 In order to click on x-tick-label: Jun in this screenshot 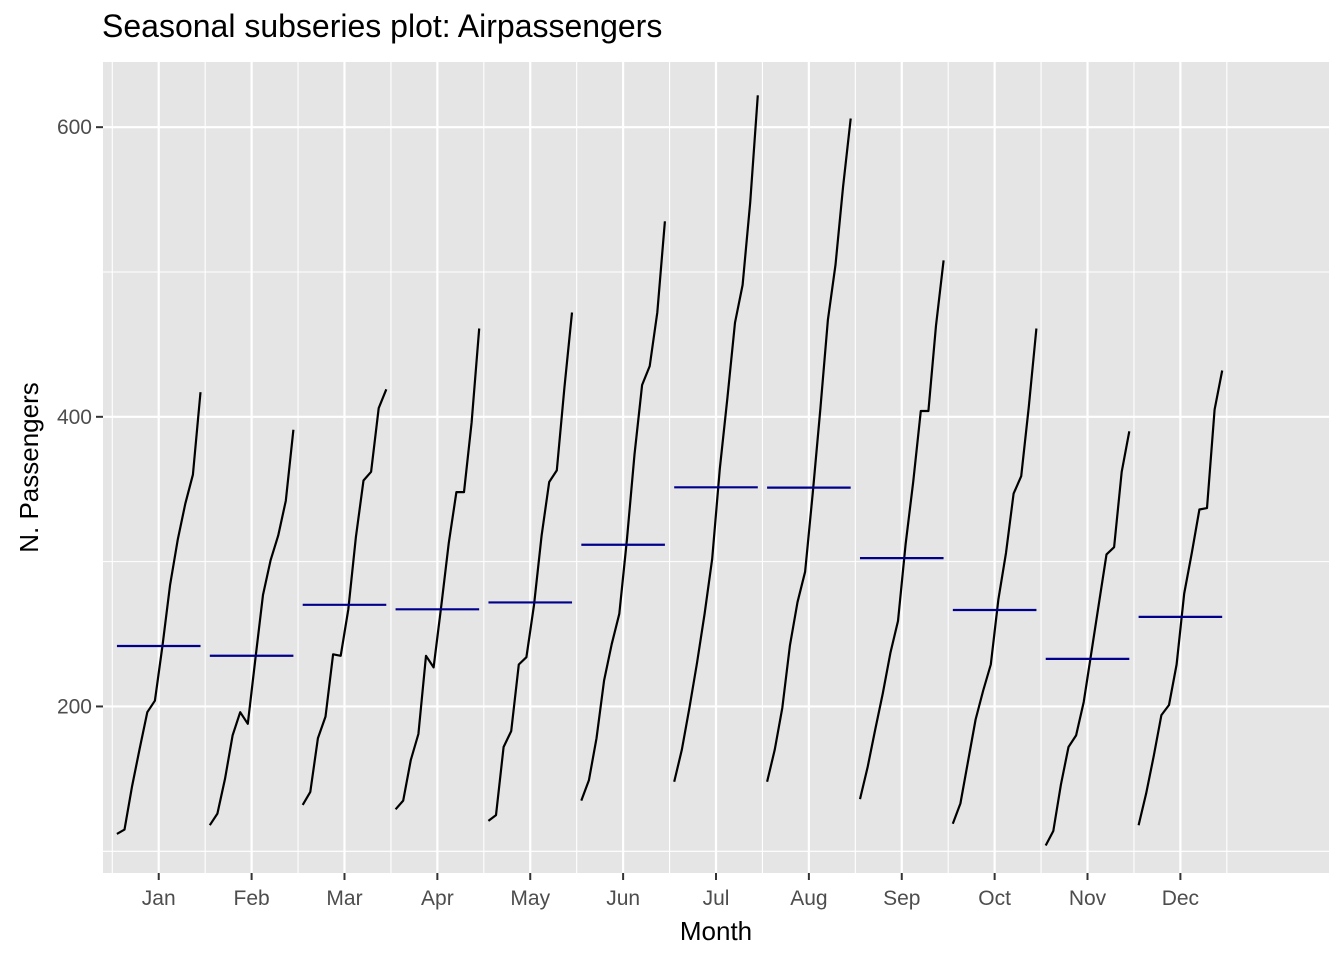, I will do `click(623, 898)`.